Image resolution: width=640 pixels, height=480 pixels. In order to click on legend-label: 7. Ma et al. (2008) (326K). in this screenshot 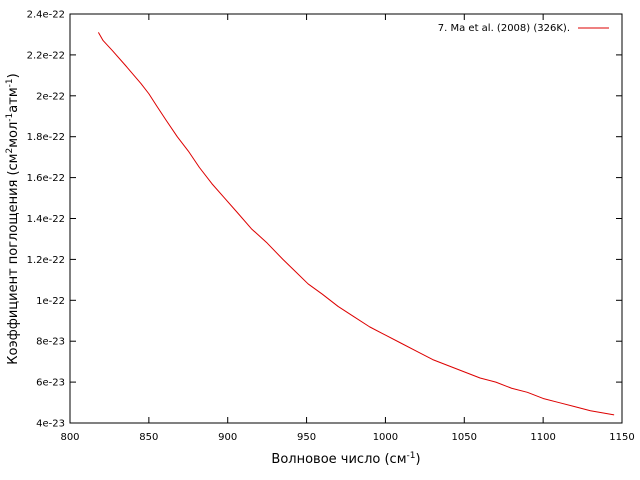, I will do `click(504, 28)`.